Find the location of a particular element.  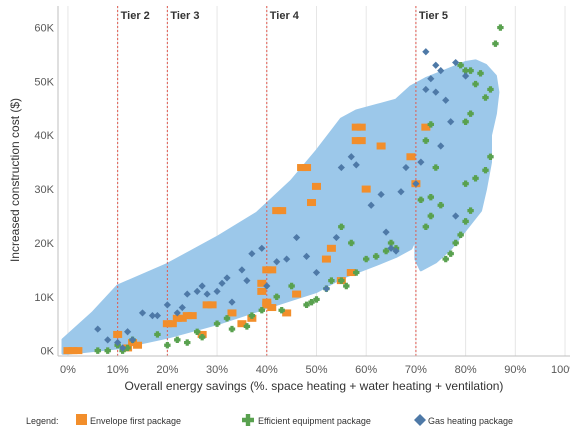

tier-label: Tier 3 is located at coordinates (184, 16).